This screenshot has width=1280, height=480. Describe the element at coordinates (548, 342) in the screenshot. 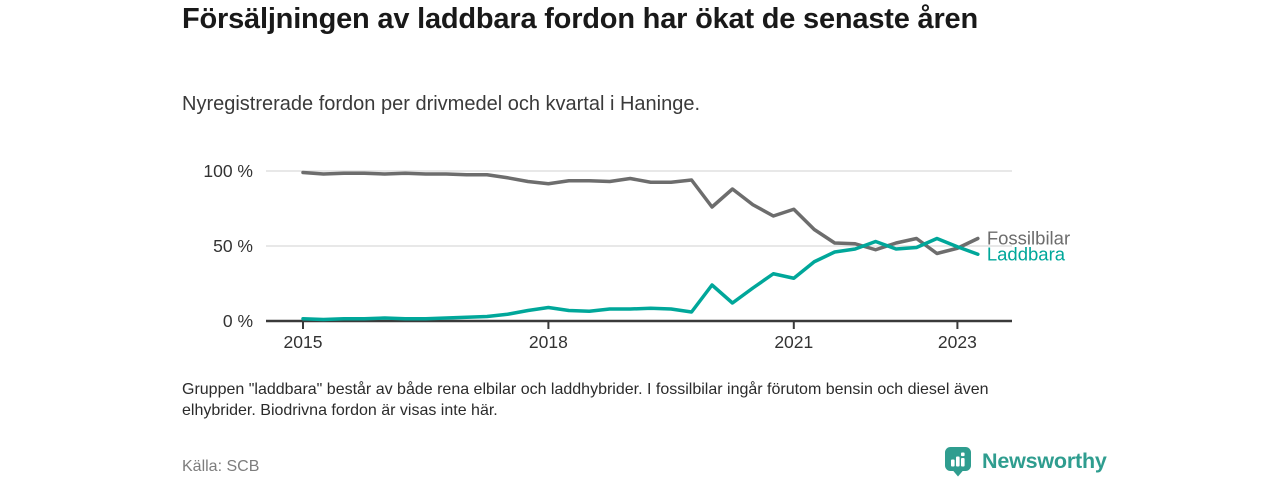

I see `x-axis-tick-label: 2018` at that location.